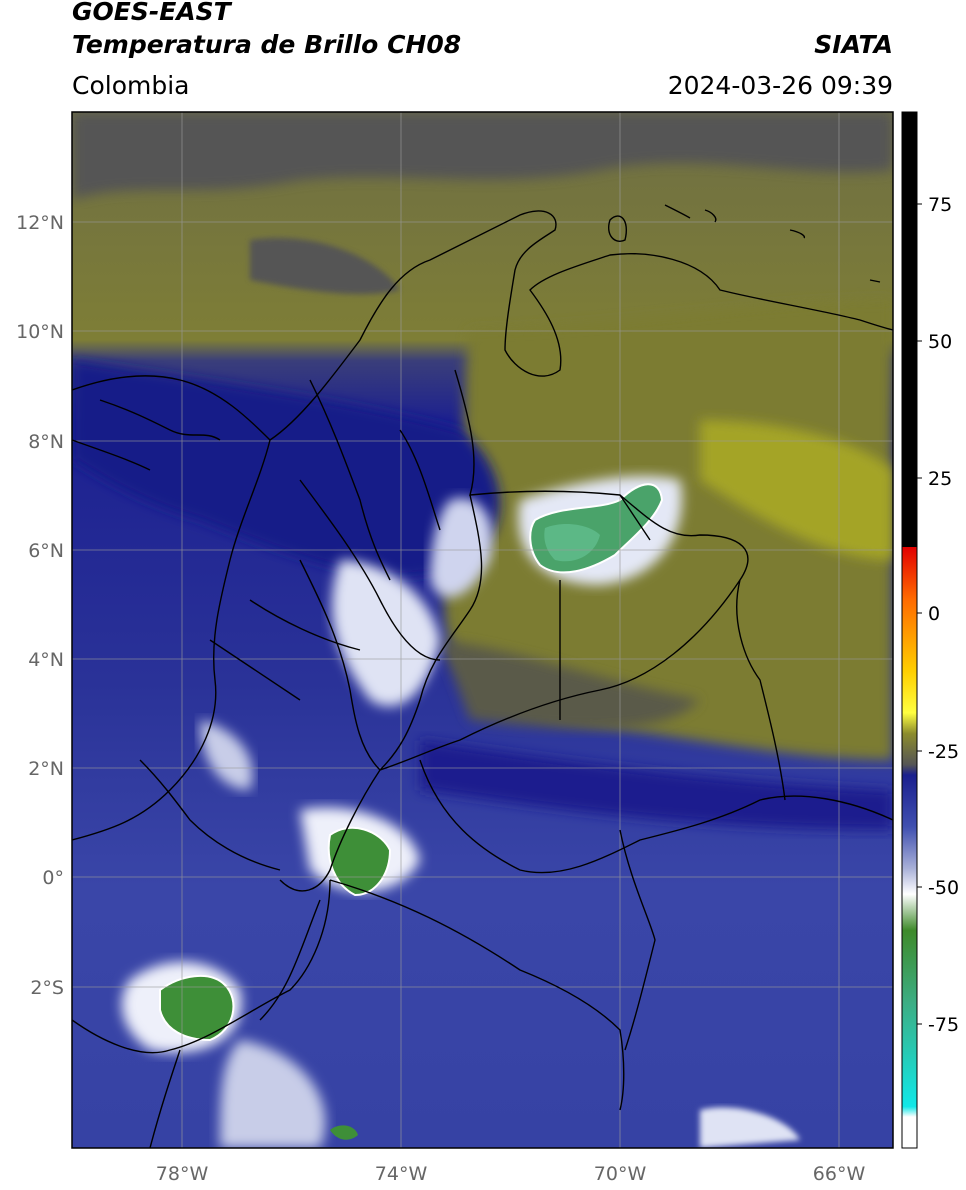 Image resolution: width=966 pixels, height=1190 pixels. What do you see at coordinates (182, 1174) in the screenshot?
I see `lon-tick-label: 78°W` at bounding box center [182, 1174].